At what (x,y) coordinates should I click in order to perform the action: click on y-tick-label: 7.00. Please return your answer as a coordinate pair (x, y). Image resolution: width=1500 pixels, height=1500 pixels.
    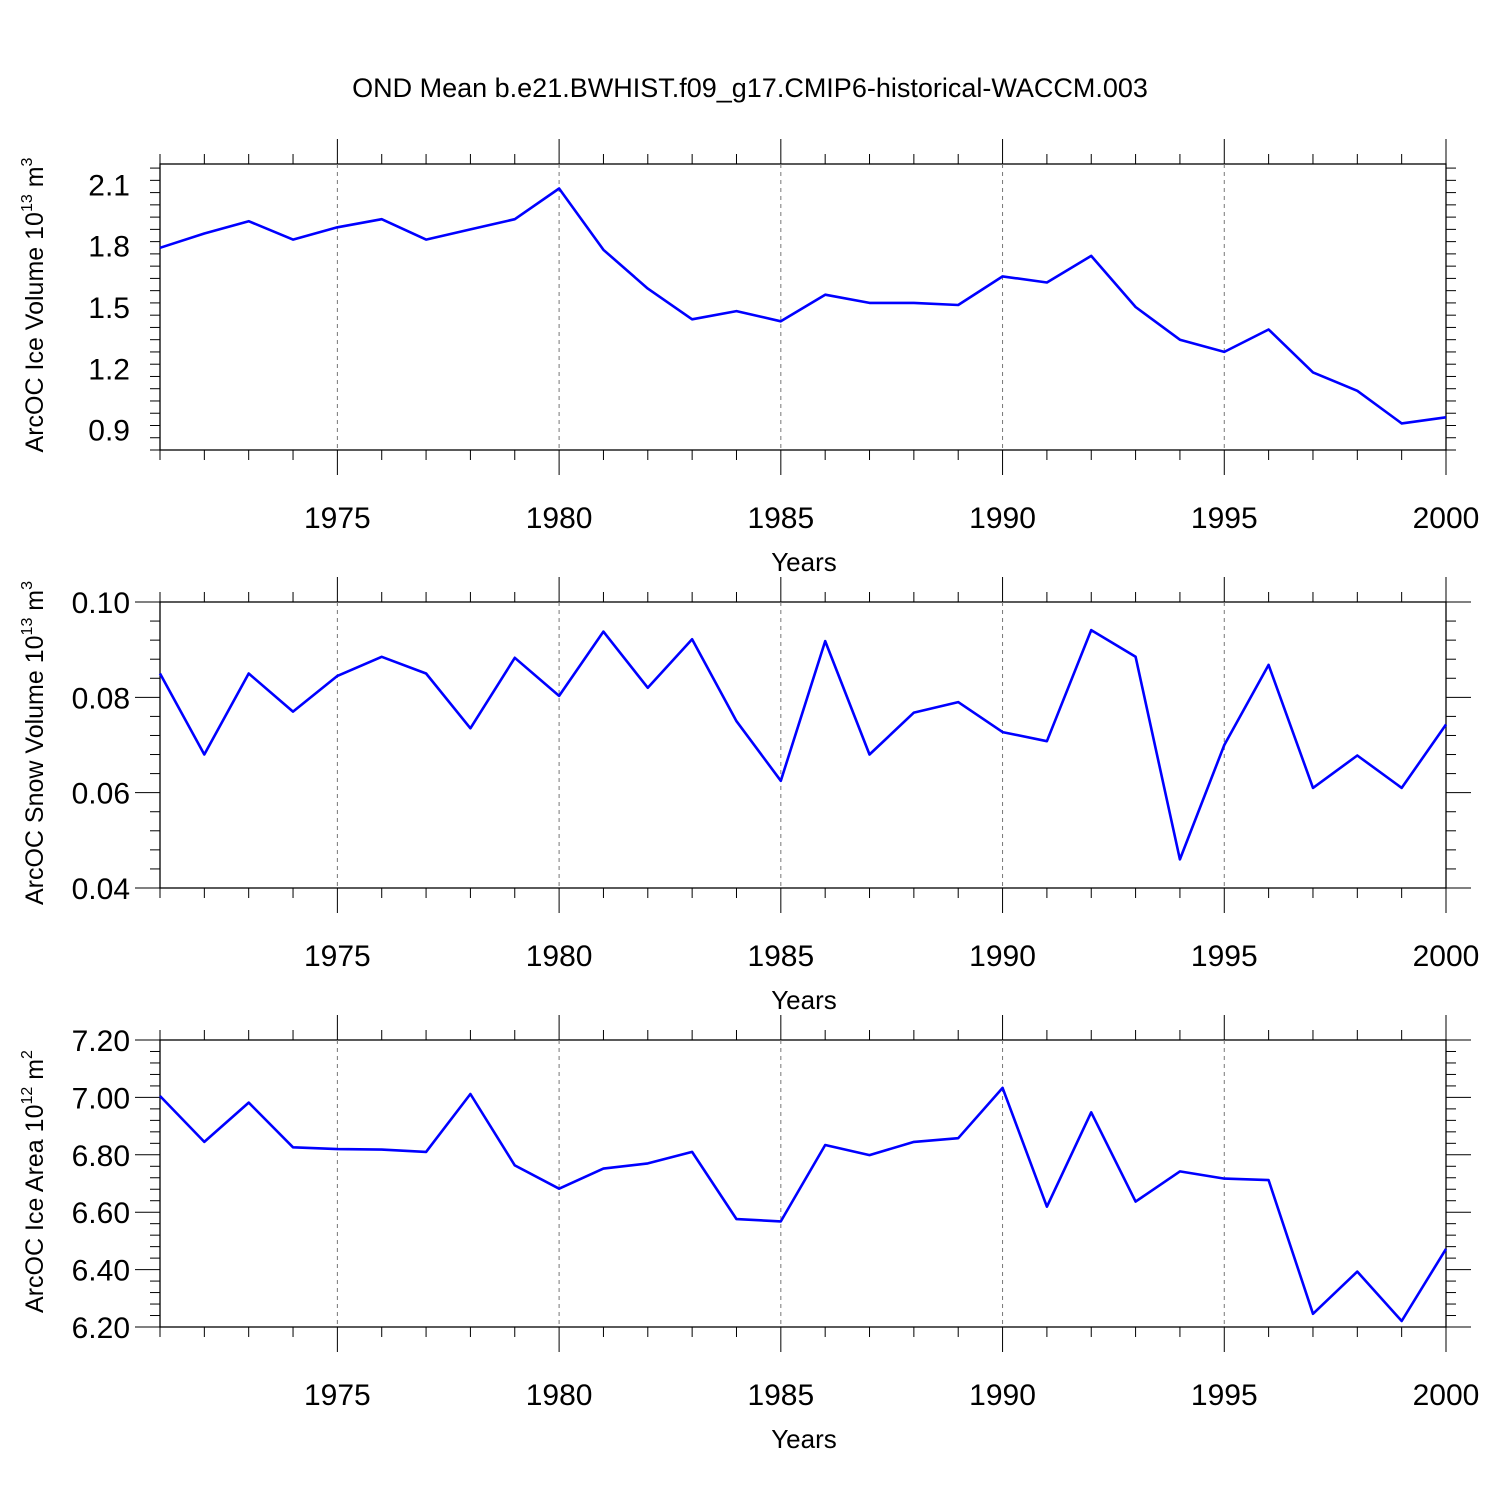
    Looking at the image, I should click on (101, 1098).